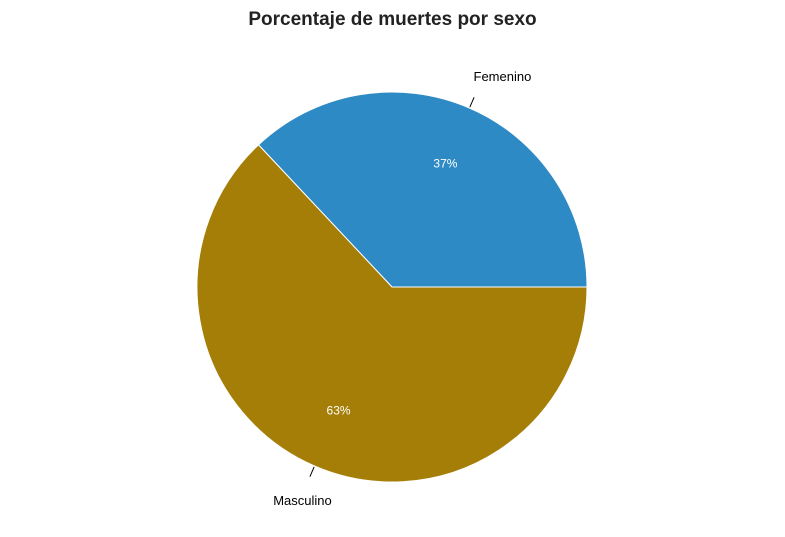 The image size is (785, 537). I want to click on category-label-femenino: Femenino, so click(503, 76).